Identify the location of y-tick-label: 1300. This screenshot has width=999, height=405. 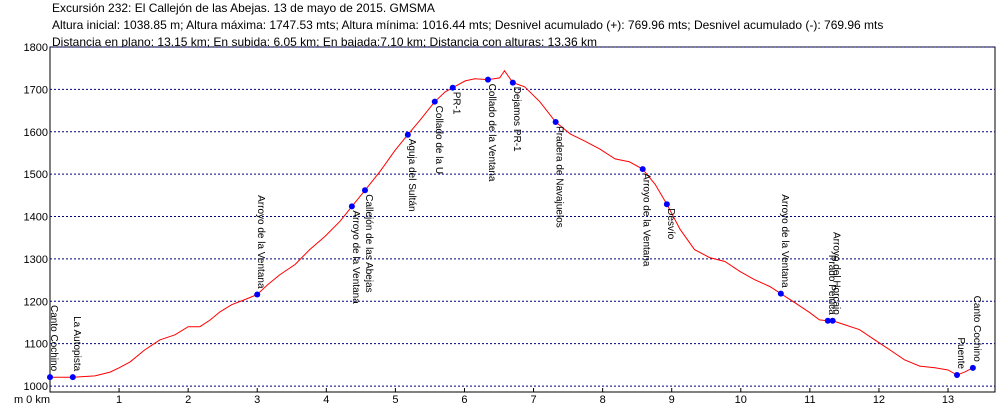
(36, 260).